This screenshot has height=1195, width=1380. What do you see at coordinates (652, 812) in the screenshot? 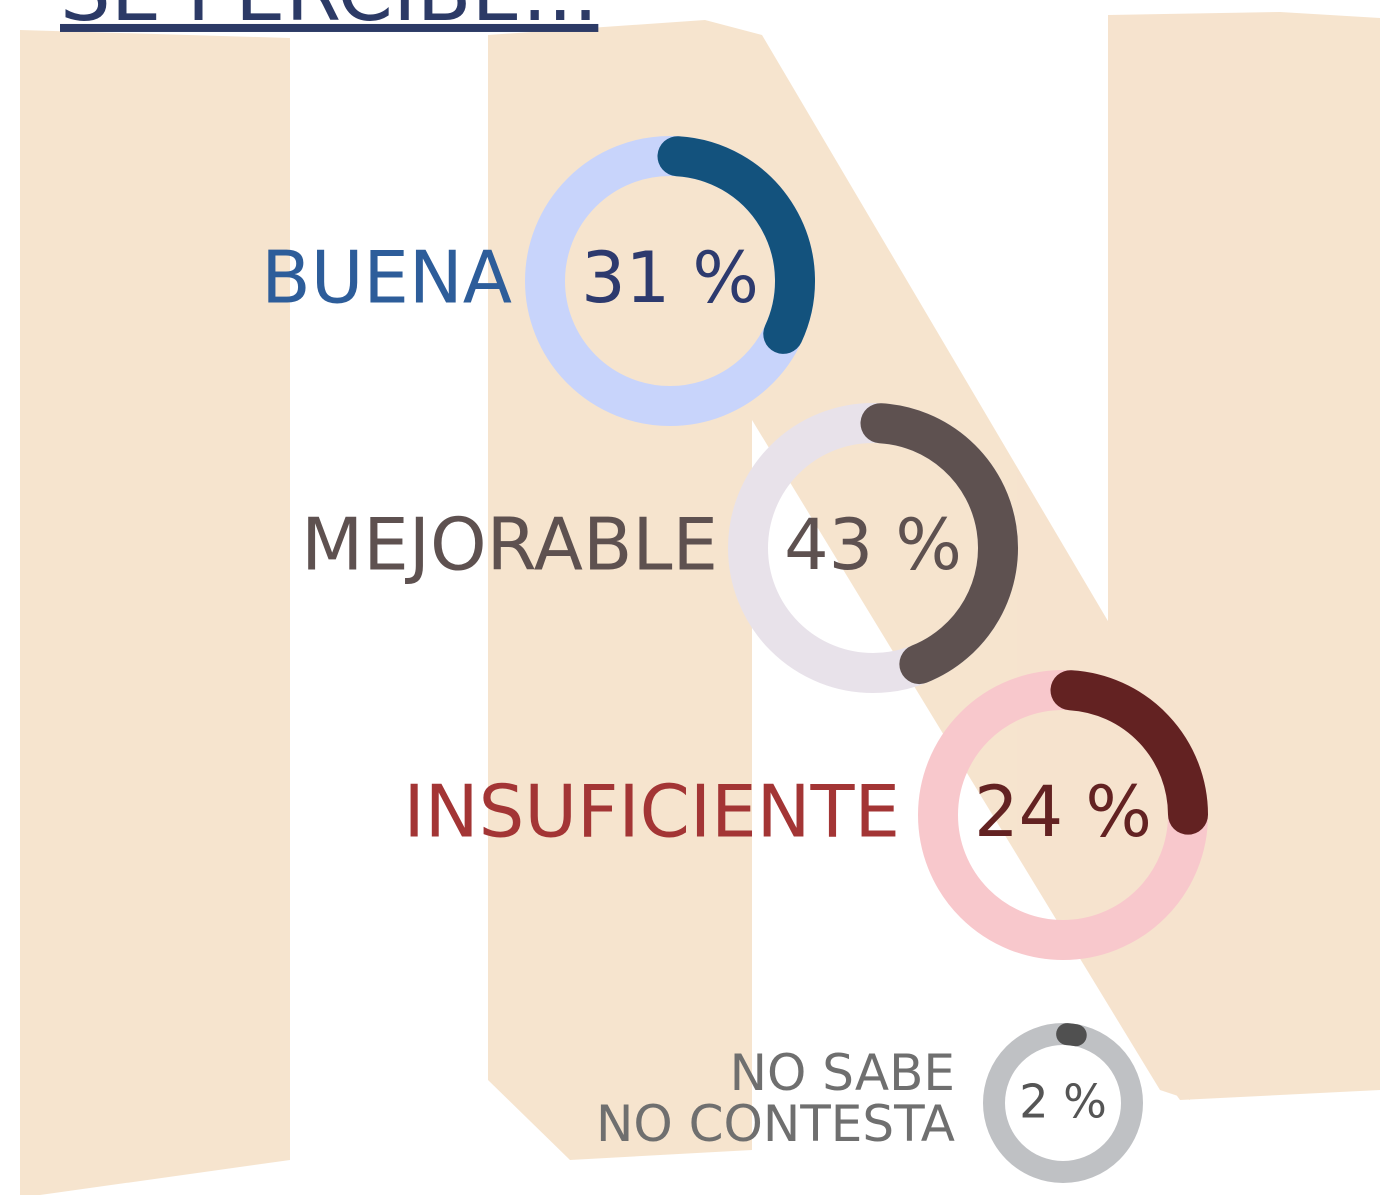
I see `category-label: INSUFICIENTE` at bounding box center [652, 812].